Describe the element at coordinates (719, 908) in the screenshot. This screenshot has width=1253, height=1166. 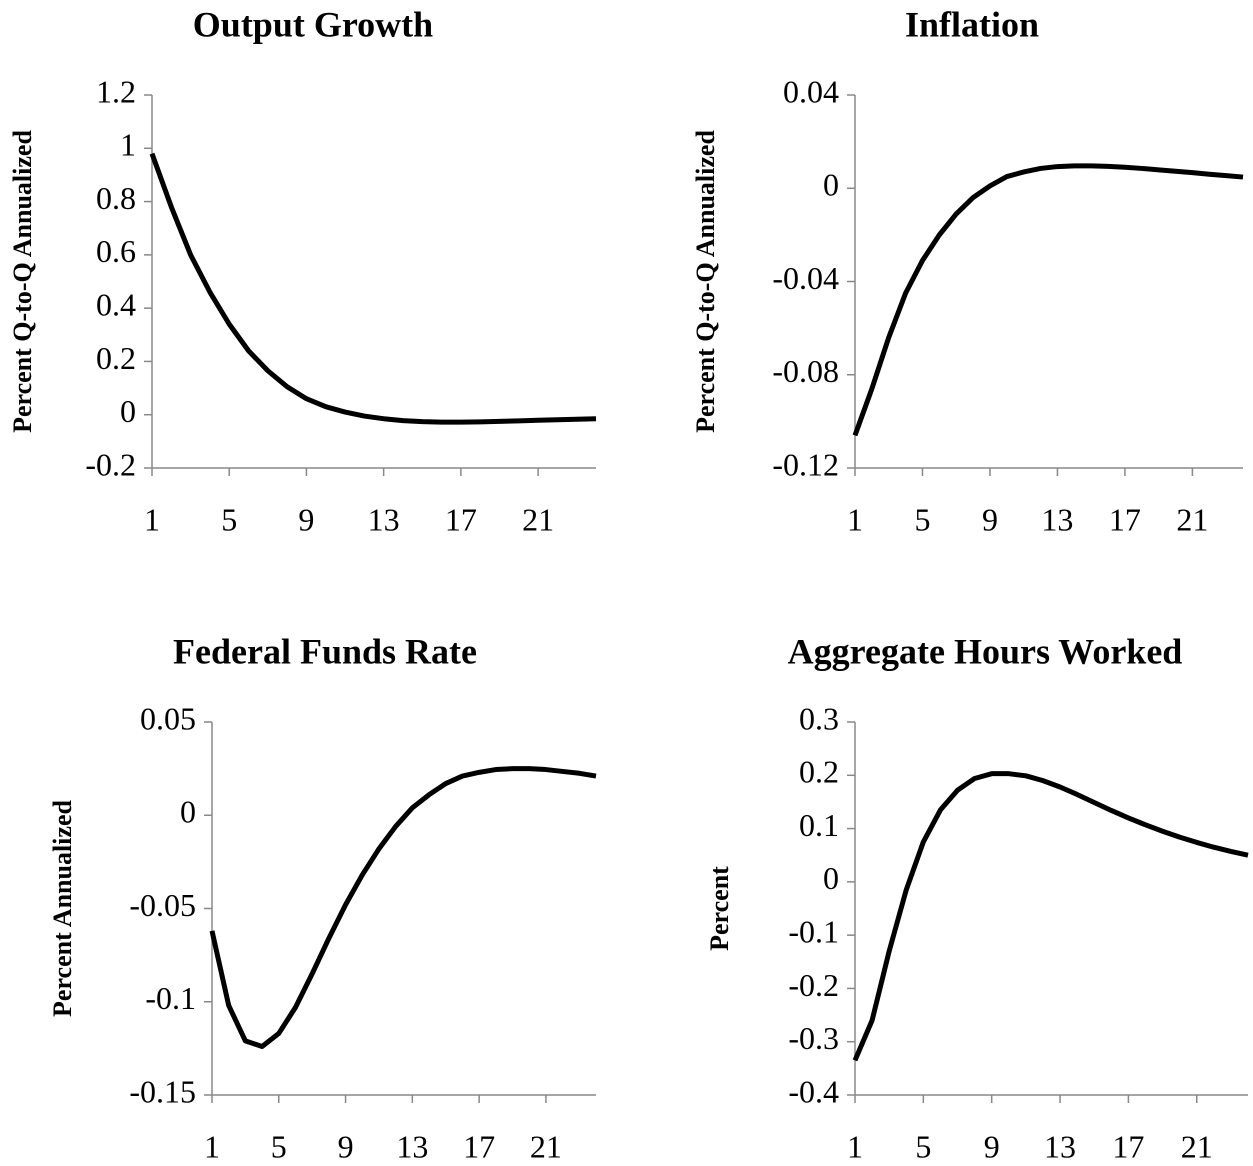
I see `y-axis-label: Percent` at that location.